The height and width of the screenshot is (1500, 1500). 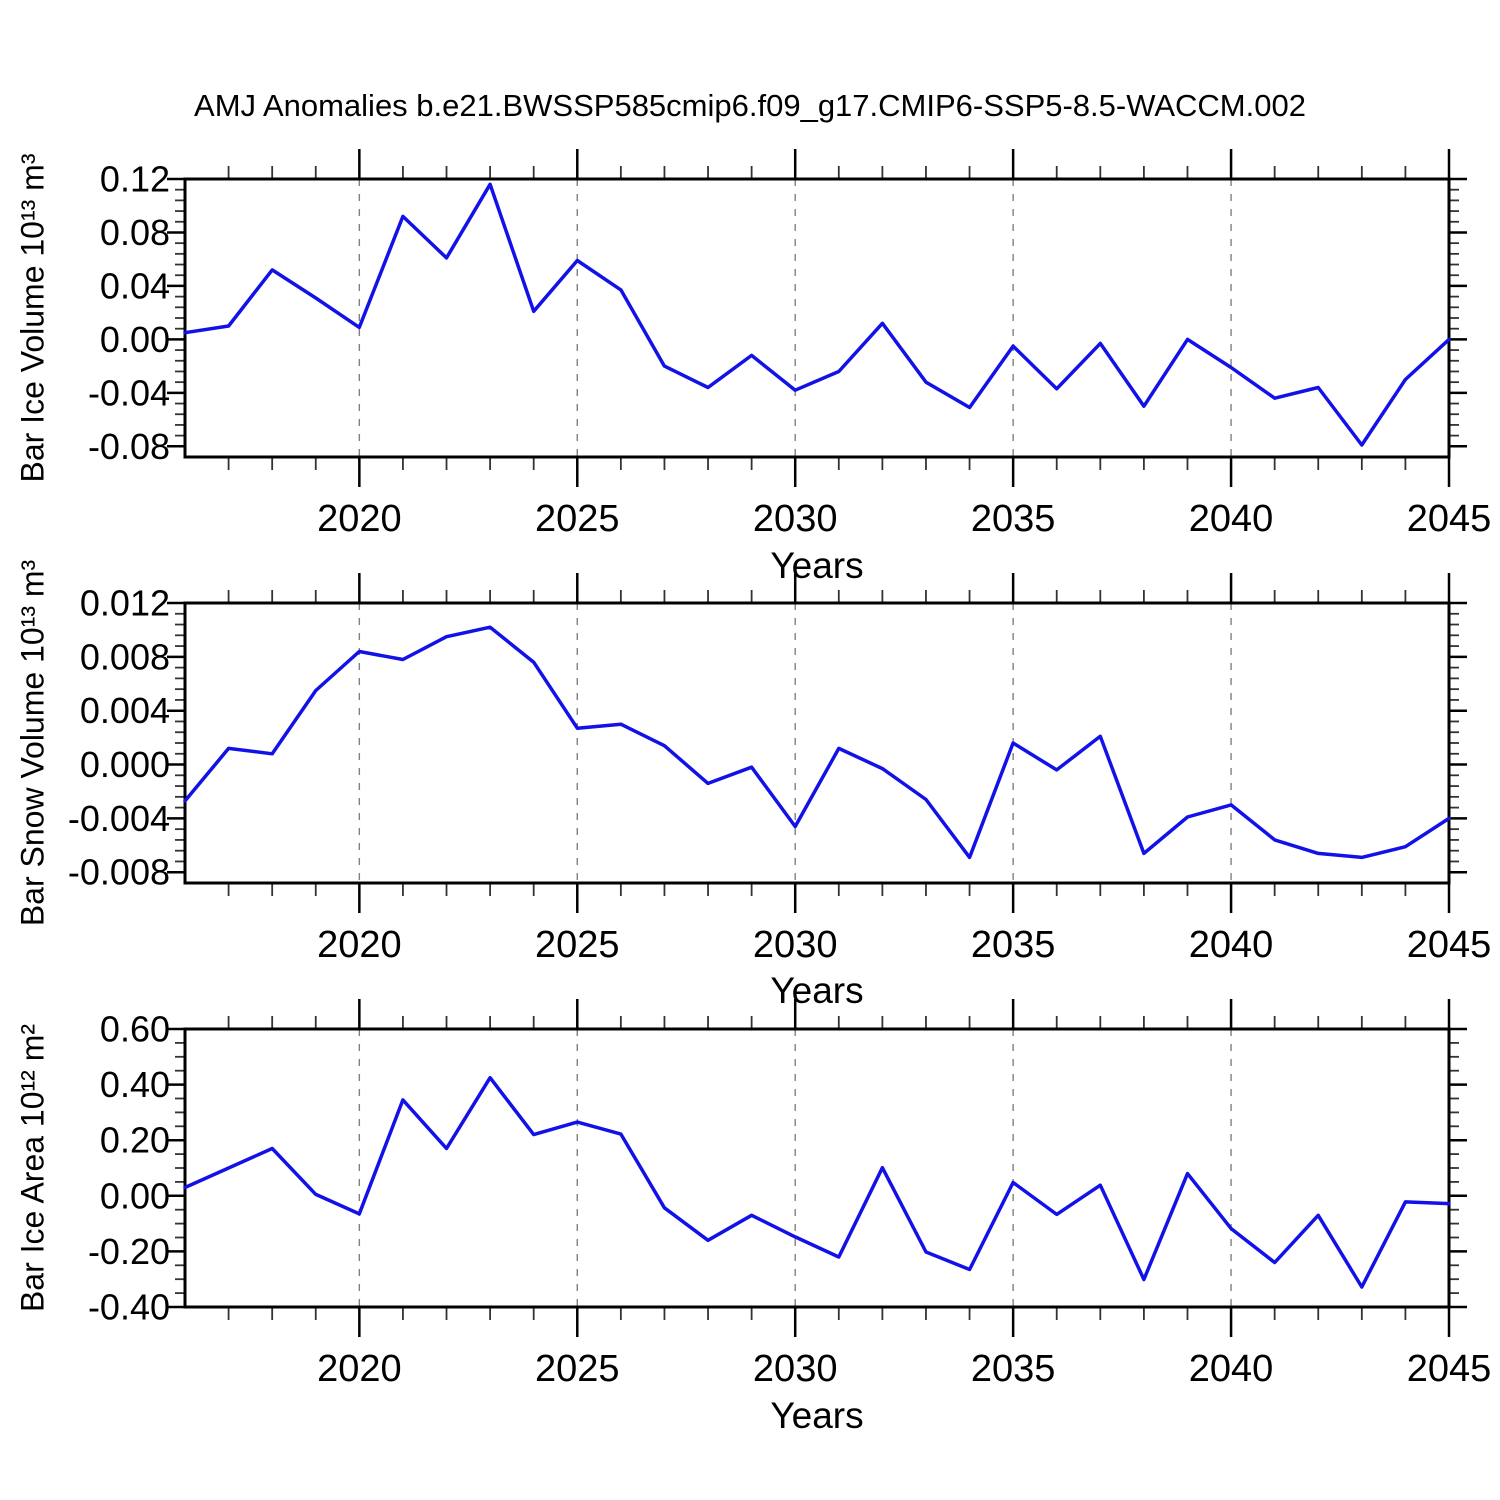 I want to click on y-tick-label: -0.008, so click(x=119, y=872).